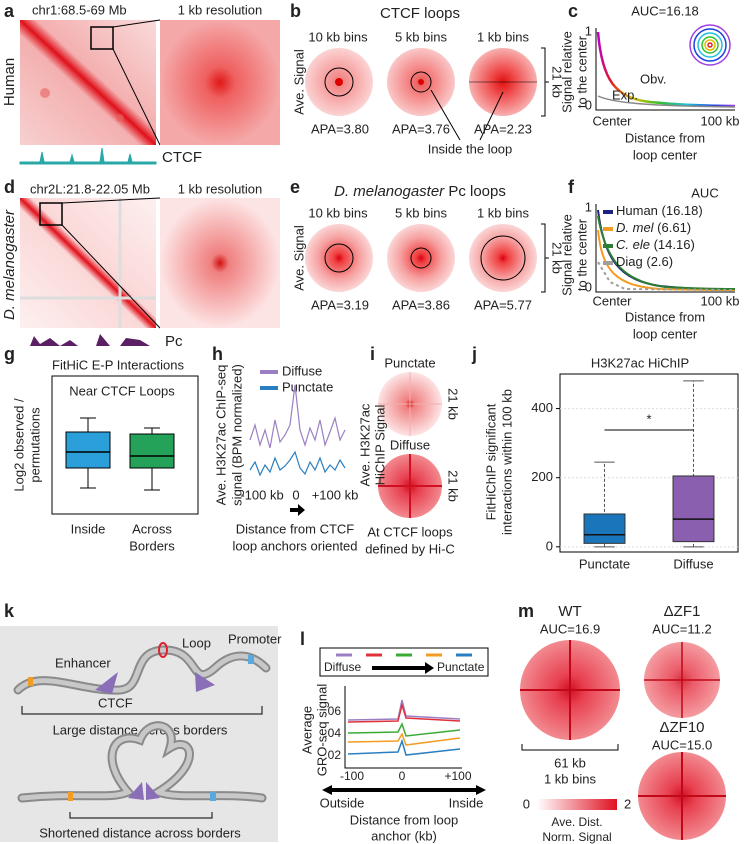 The height and width of the screenshot is (844, 747). I want to click on label: to the center, so click(581, 254).